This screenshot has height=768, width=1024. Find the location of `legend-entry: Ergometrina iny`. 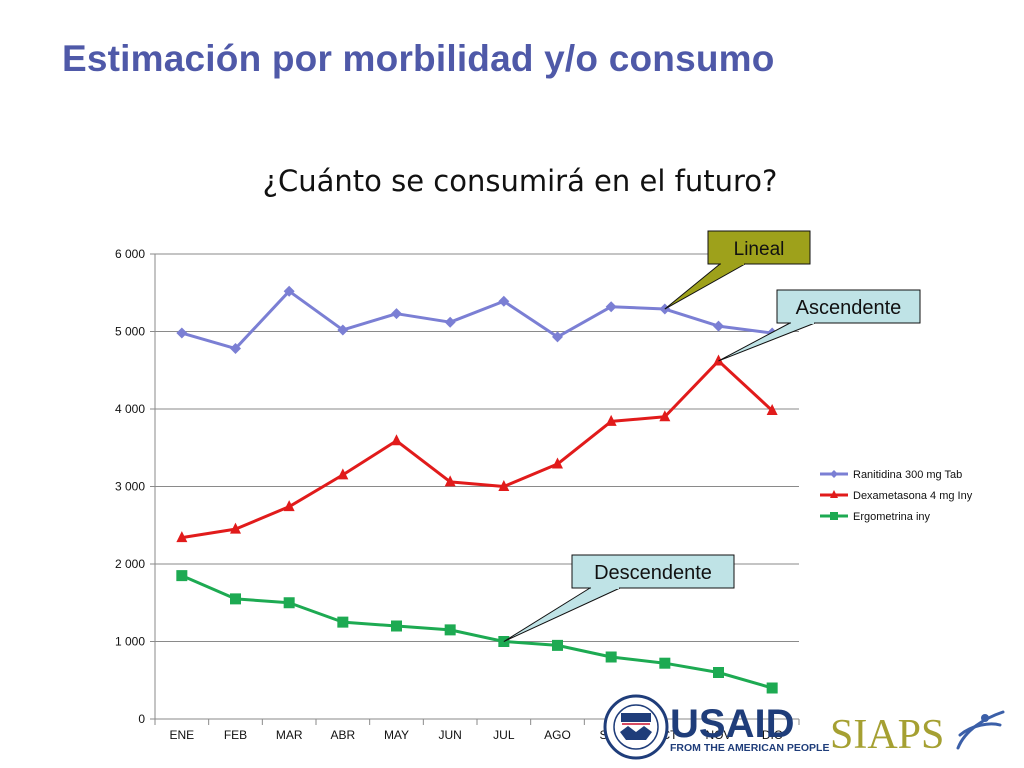

legend-entry: Ergometrina iny is located at coordinates (875, 517).